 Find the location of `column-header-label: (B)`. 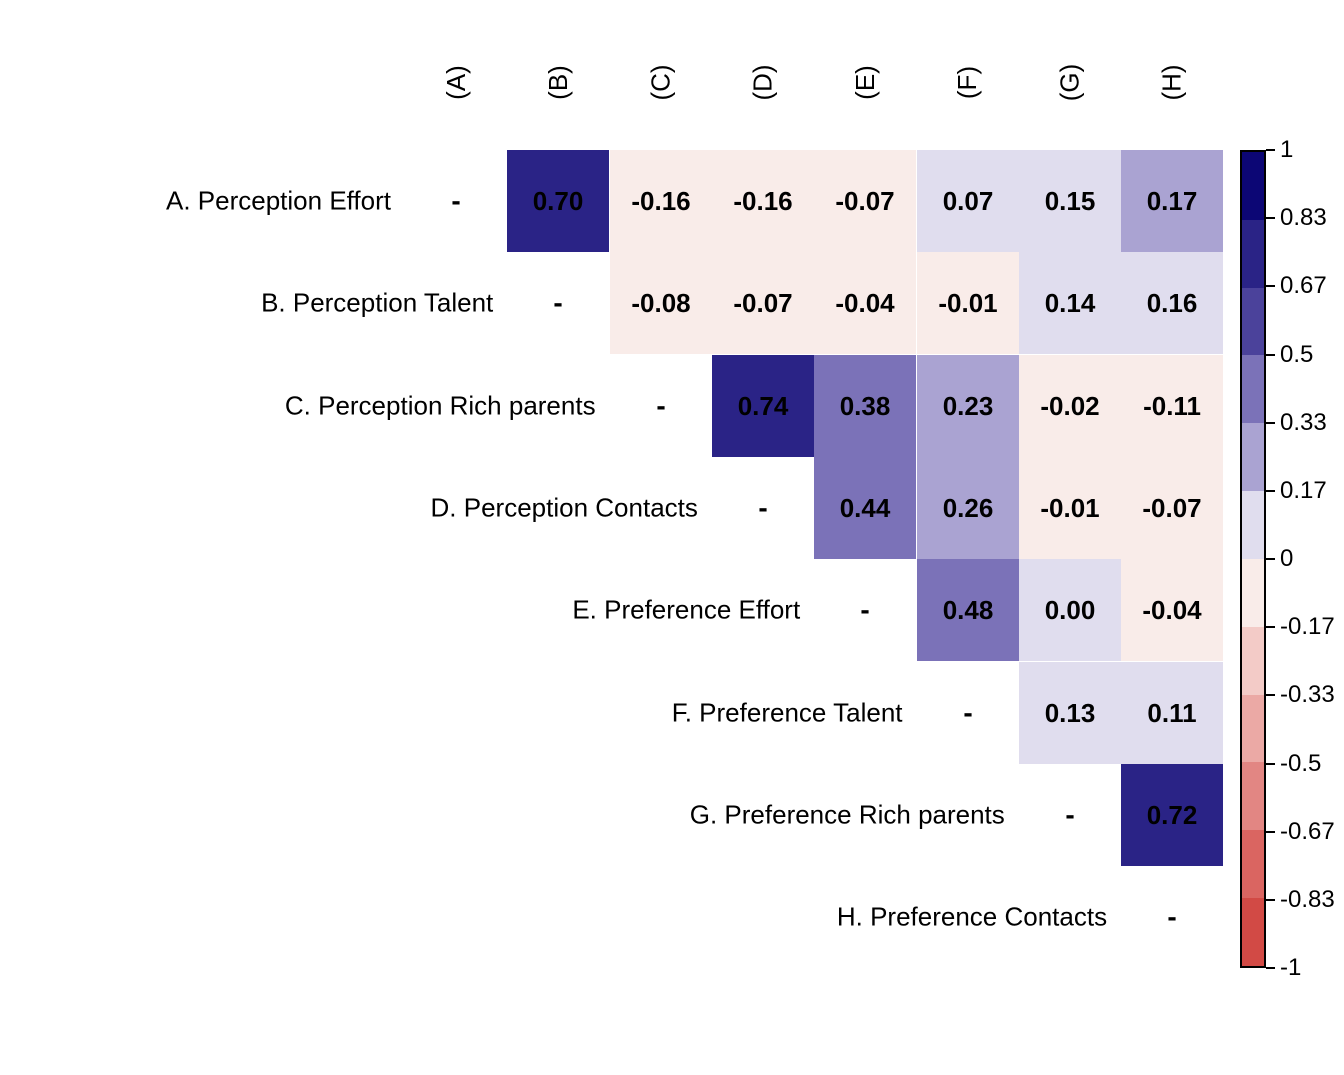

column-header-label: (B) is located at coordinates (557, 82).